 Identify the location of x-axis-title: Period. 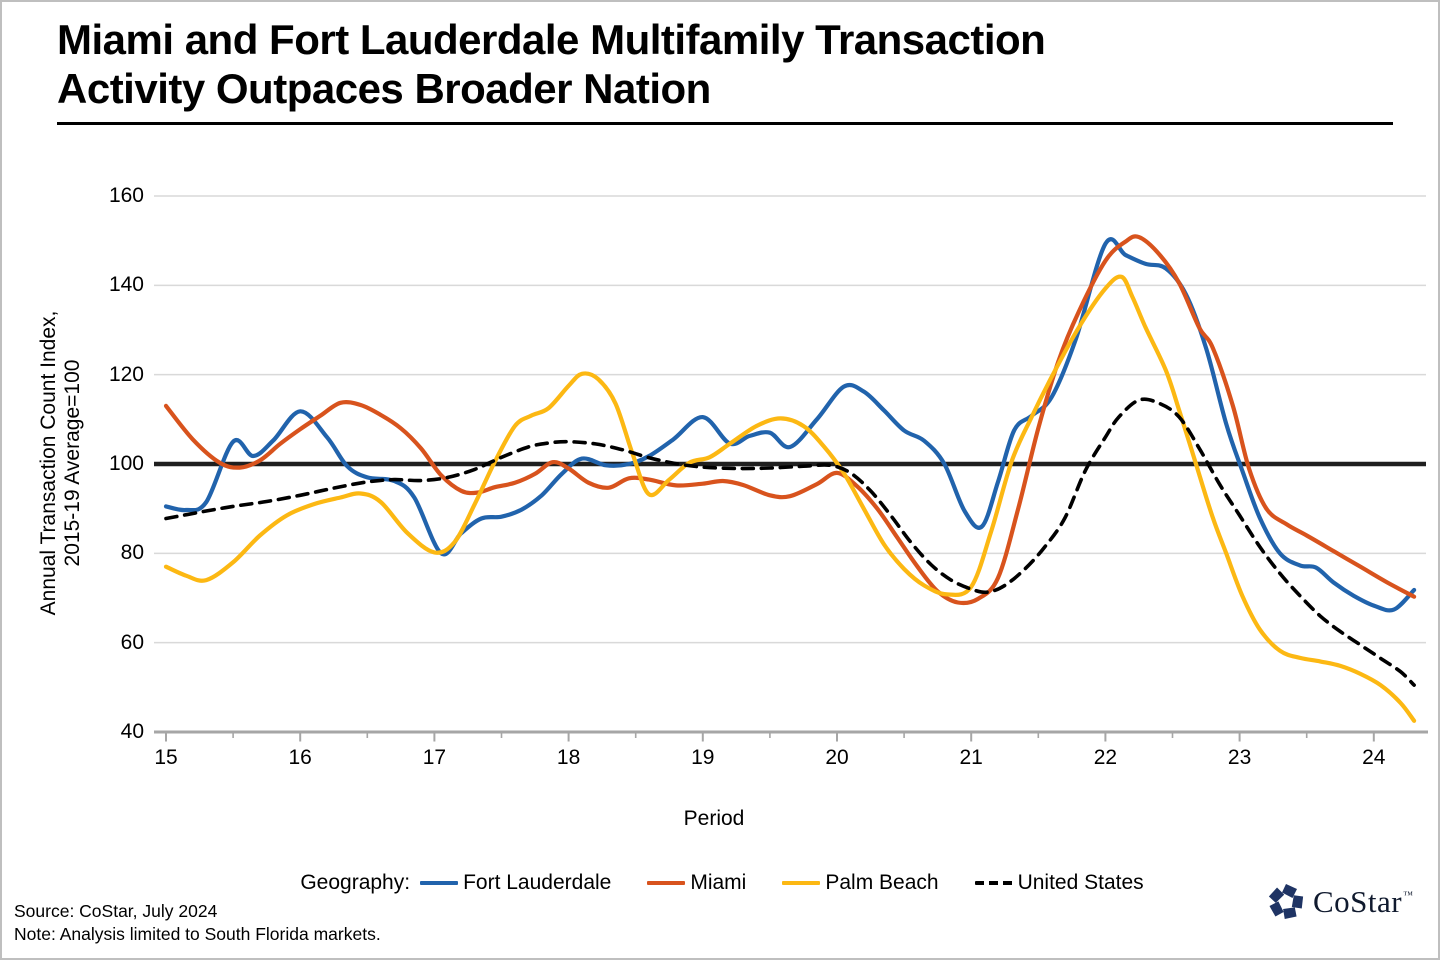
(714, 818).